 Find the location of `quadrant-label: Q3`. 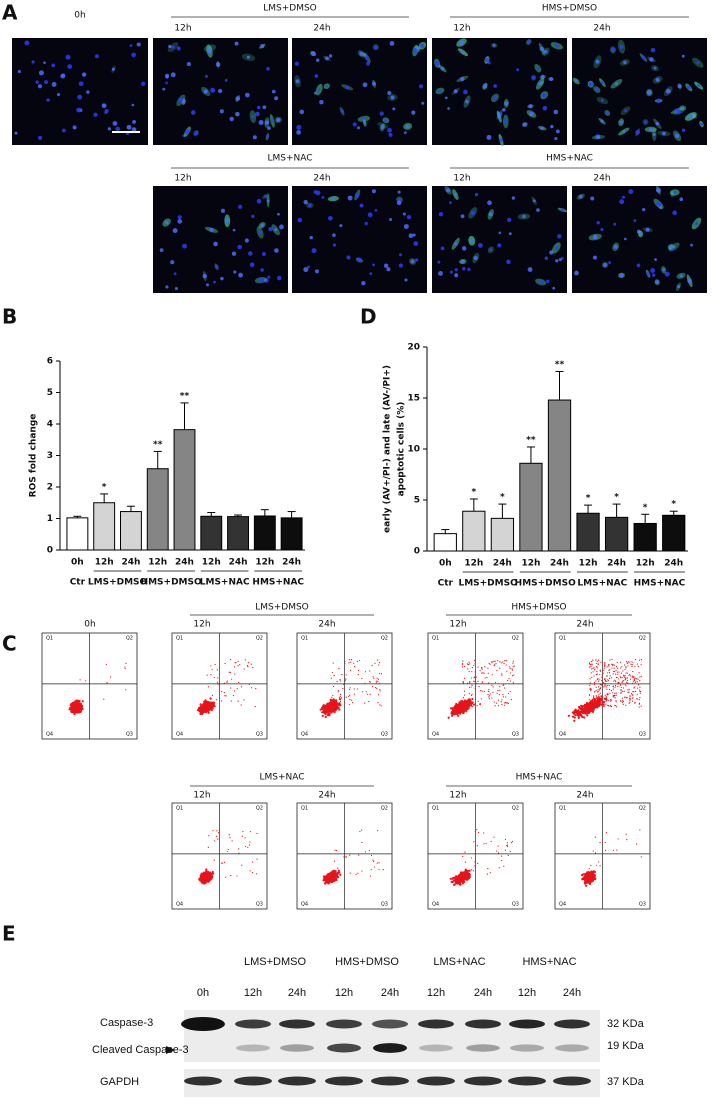

quadrant-label: Q3 is located at coordinates (515, 735).